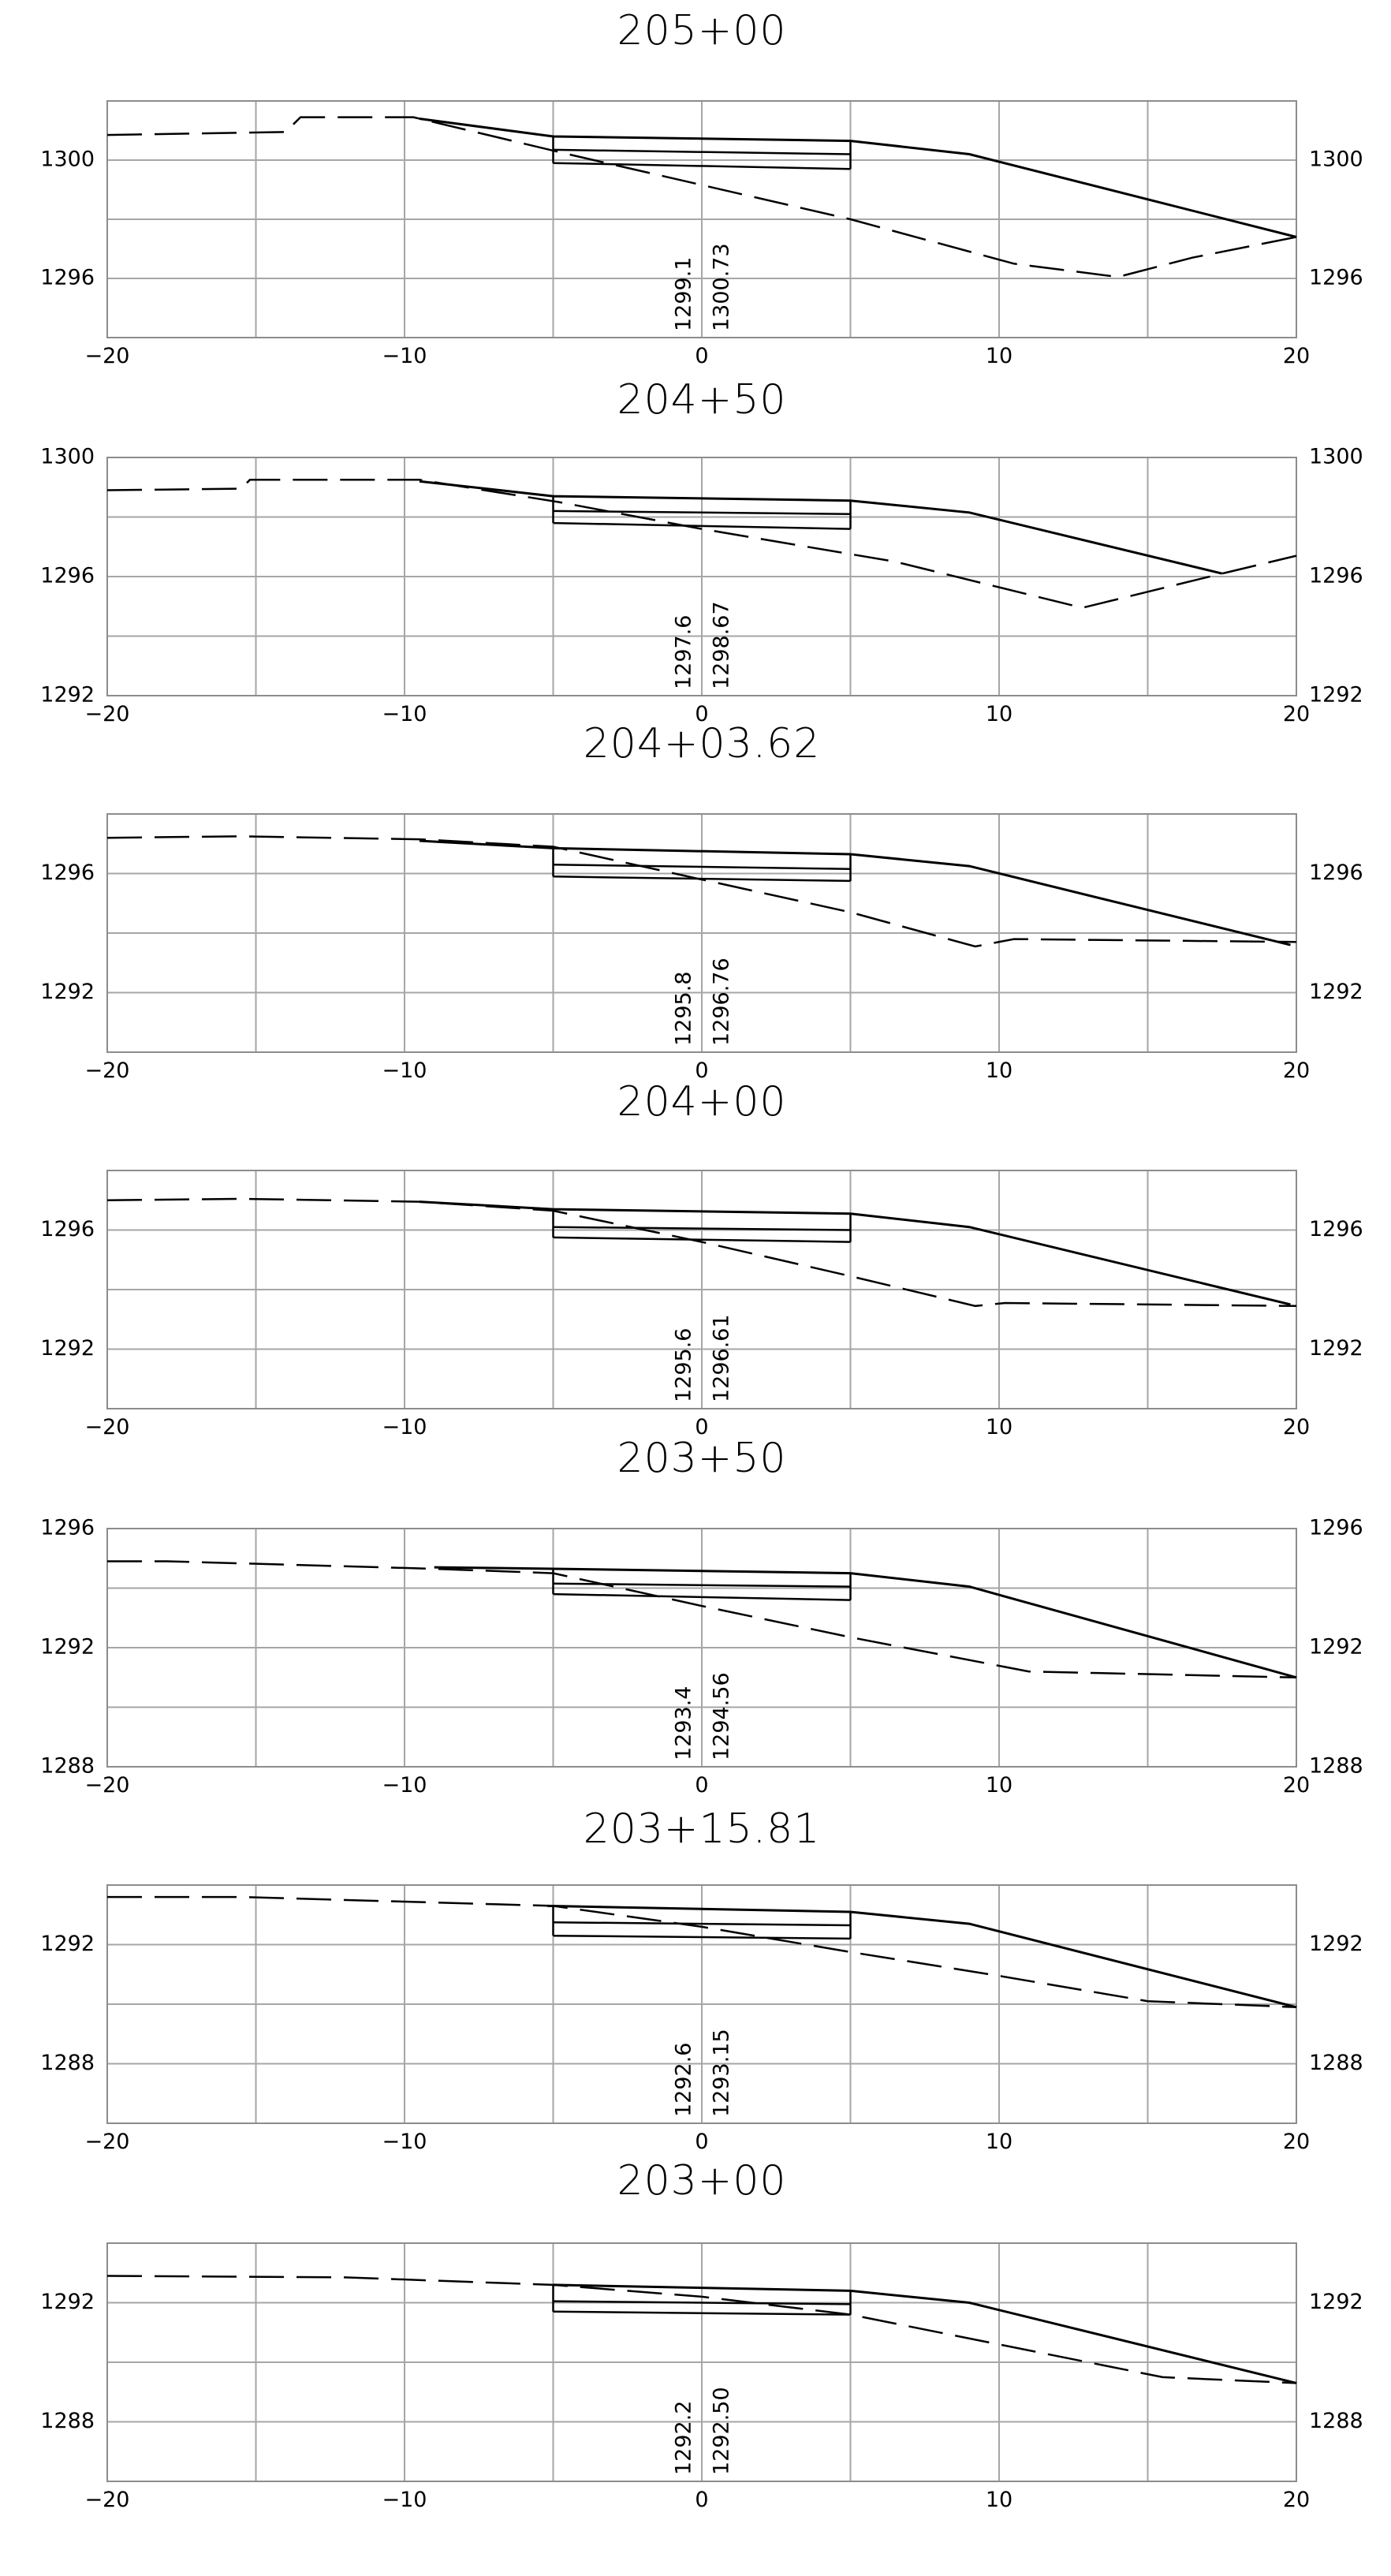 The image size is (1391, 2576). I want to click on station-title: 205+00, so click(702, 30).